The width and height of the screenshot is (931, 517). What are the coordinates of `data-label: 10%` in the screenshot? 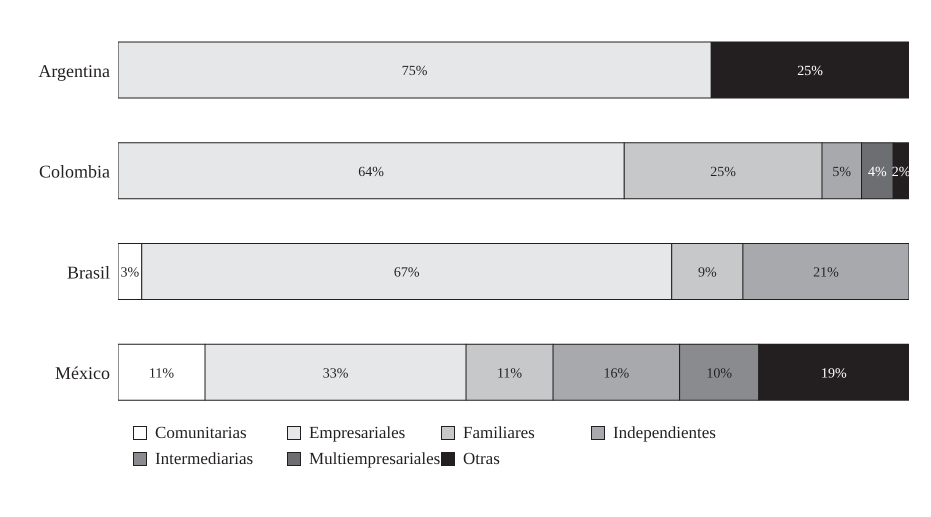 It's located at (719, 374).